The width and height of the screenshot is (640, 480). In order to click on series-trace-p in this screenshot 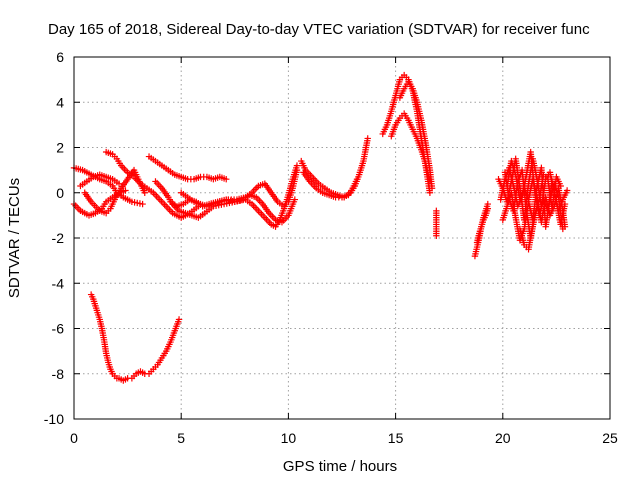, I will do `click(436, 223)`.